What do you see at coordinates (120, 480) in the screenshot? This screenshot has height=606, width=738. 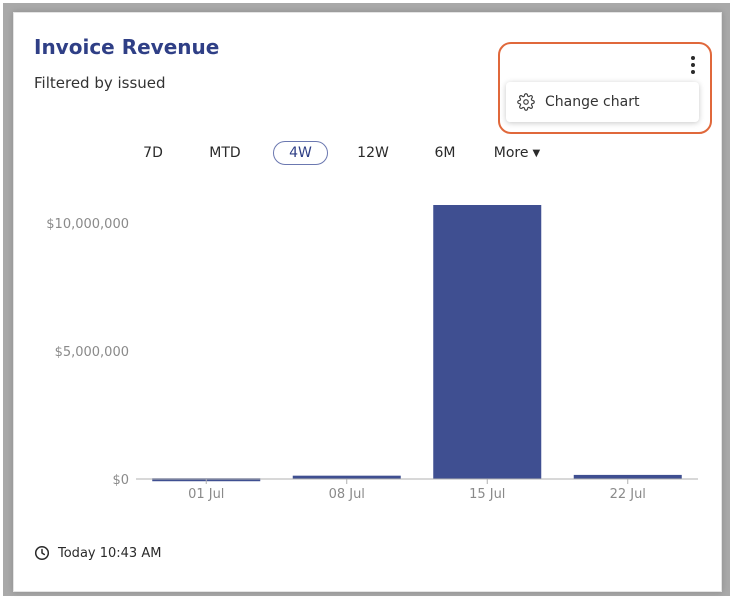 I see `y-tick-label: $0` at bounding box center [120, 480].